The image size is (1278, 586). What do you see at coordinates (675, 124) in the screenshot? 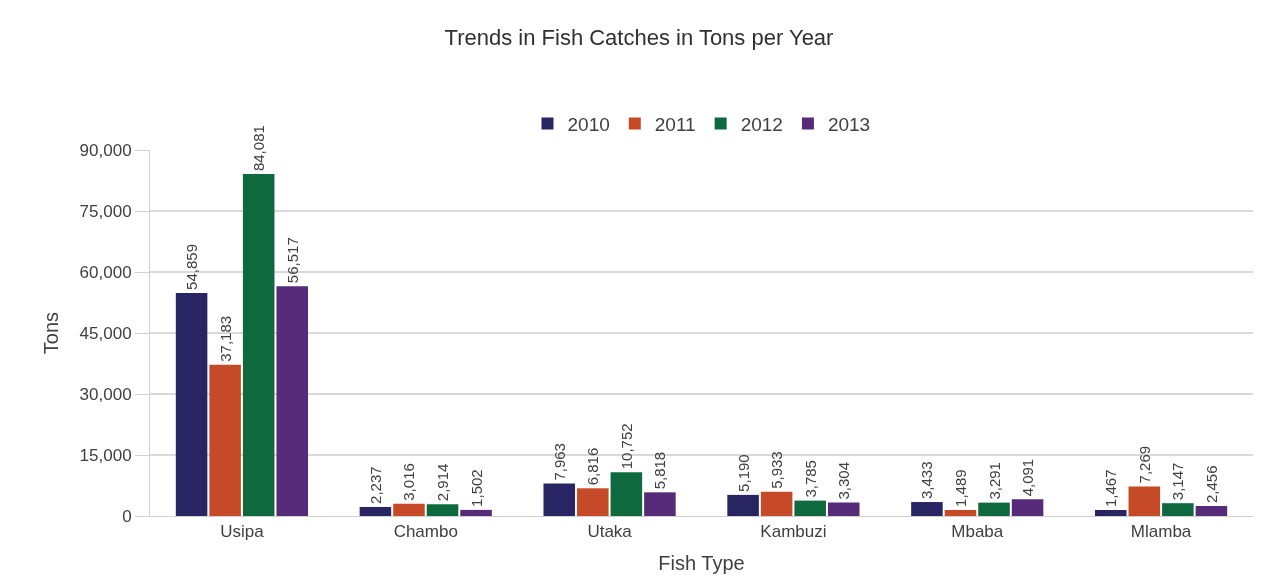
I see `legend-label: 2011` at bounding box center [675, 124].